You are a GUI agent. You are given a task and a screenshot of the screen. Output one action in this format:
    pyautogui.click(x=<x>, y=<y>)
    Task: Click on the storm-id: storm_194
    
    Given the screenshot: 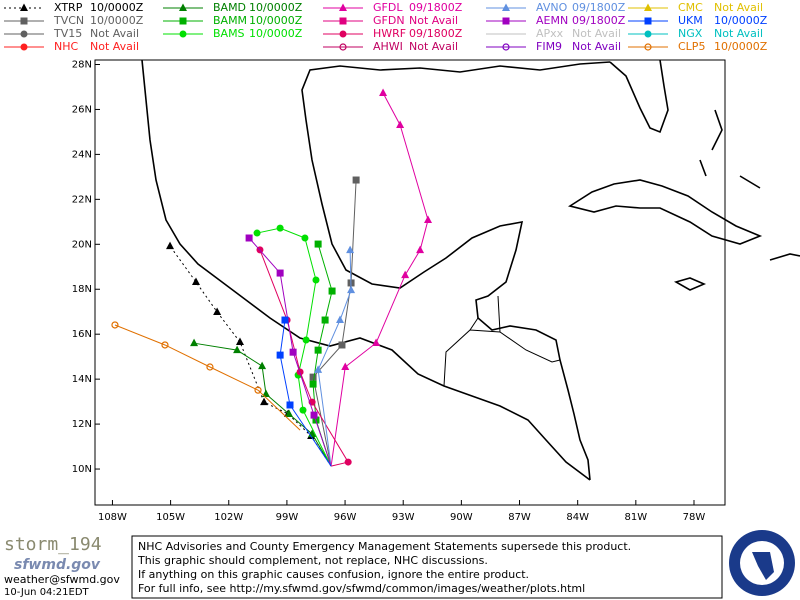 What is the action you would take?
    pyautogui.click(x=53, y=544)
    